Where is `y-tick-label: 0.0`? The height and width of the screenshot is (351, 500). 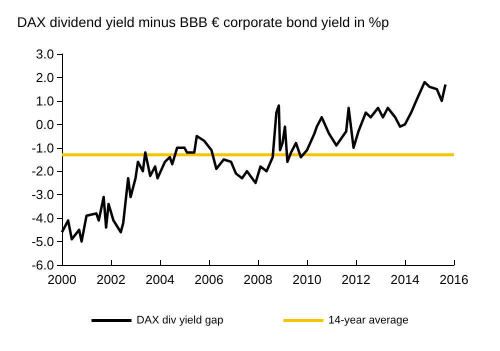
y-tick-label: 0.0 is located at coordinates (45, 124).